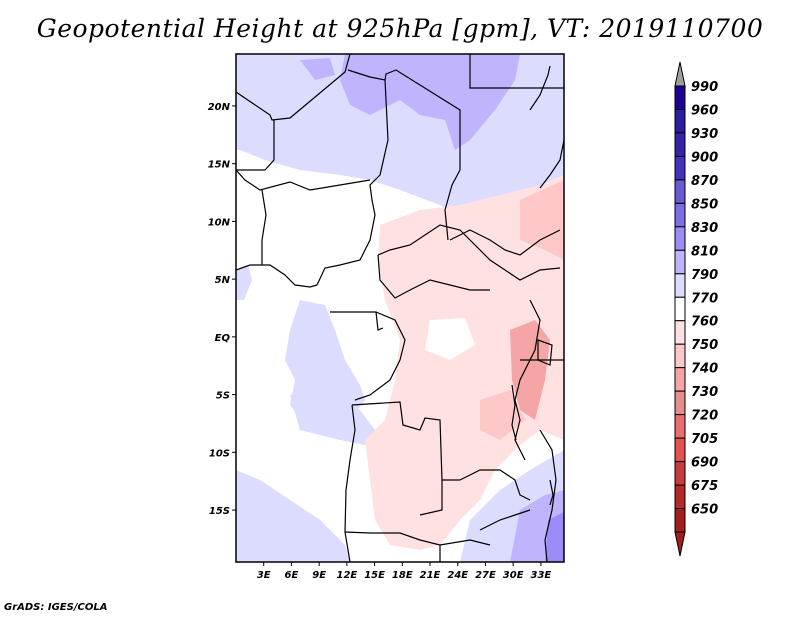  I want to click on lake-malawi, so click(551, 492).